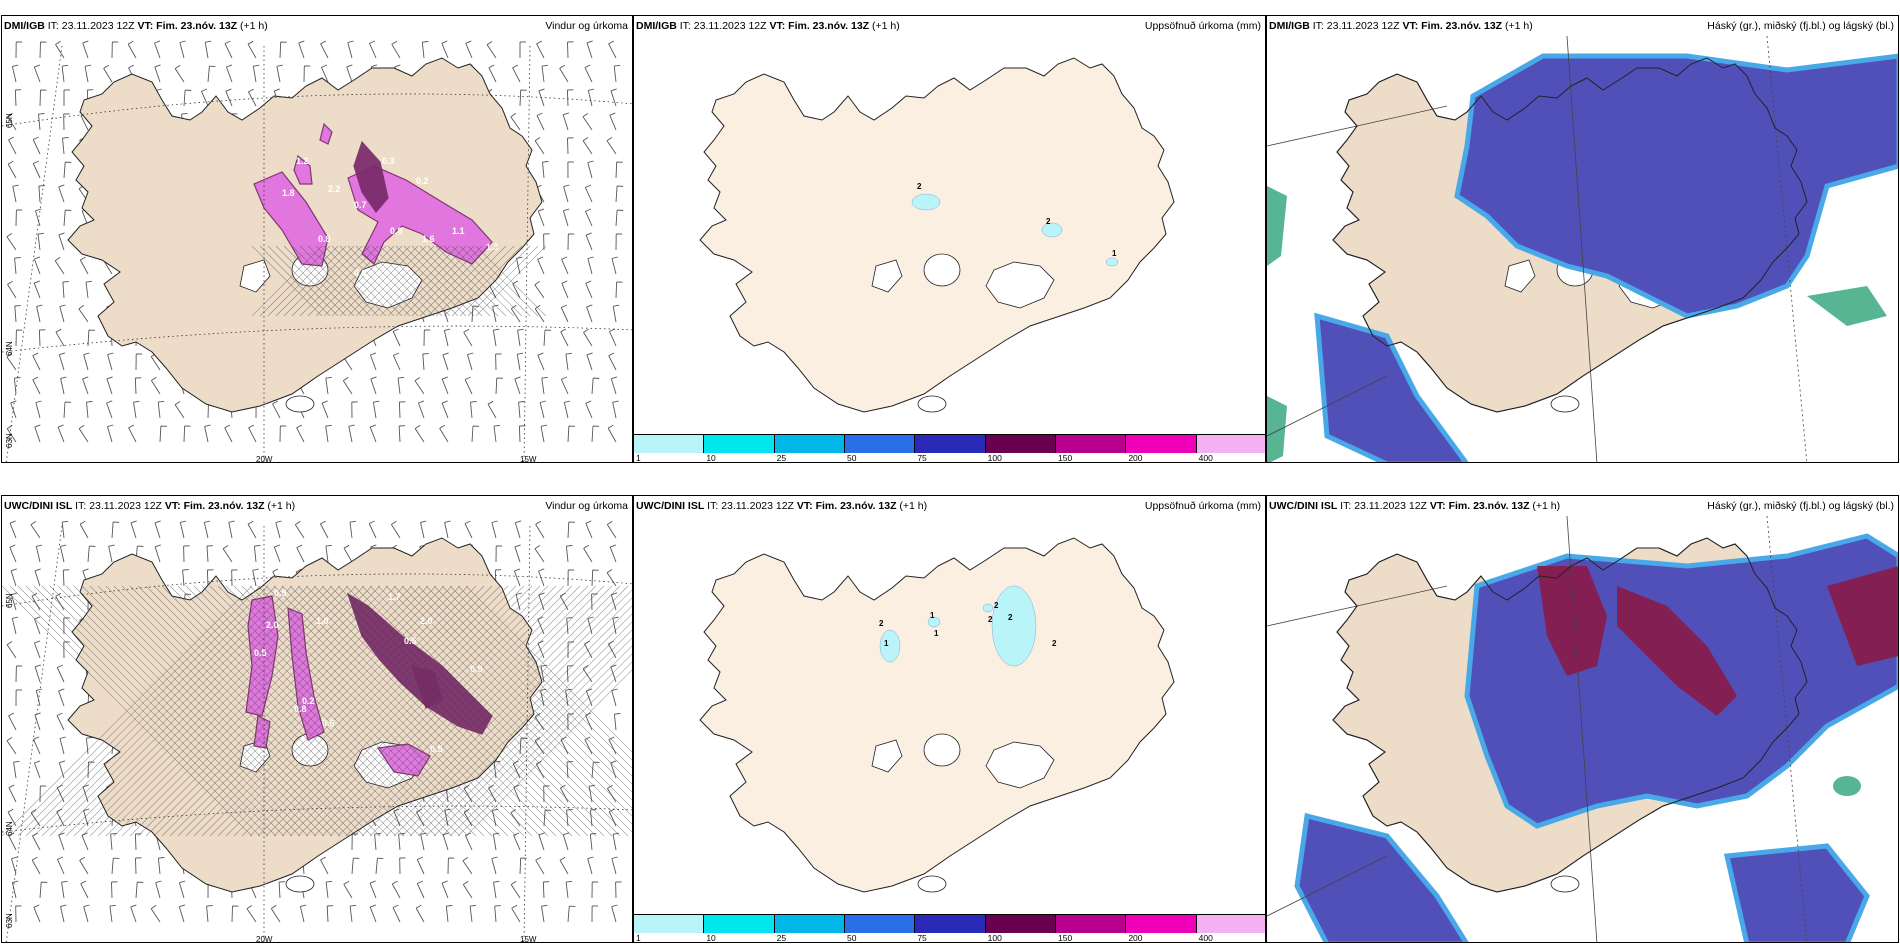  What do you see at coordinates (317, 110) in the screenshot?
I see `lat-line` at bounding box center [317, 110].